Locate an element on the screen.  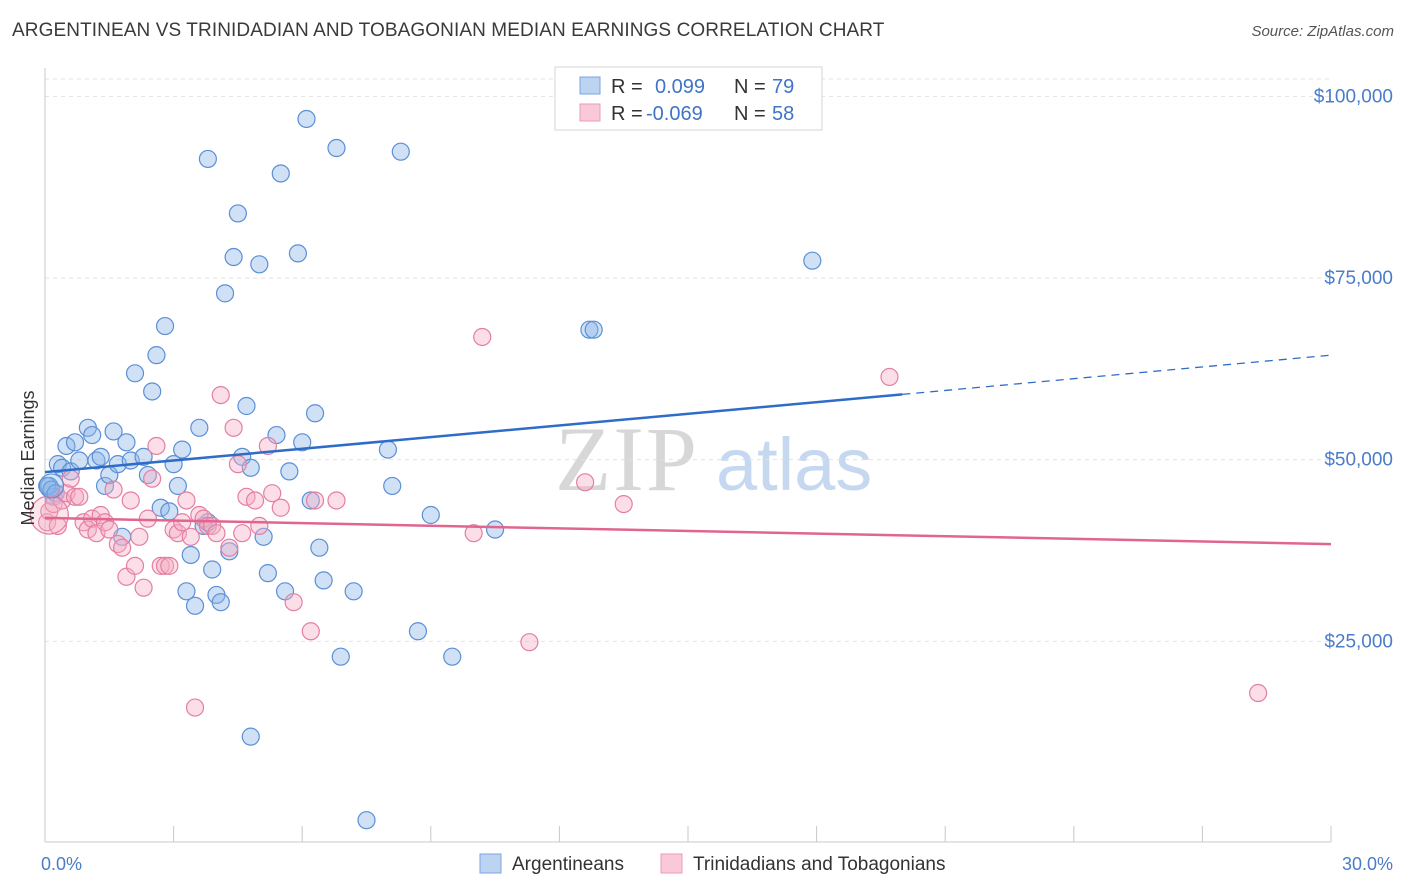
top-legend: R = 0.099 N = 79 R = -0.069 N = 58 is located at coordinates (688, 98).